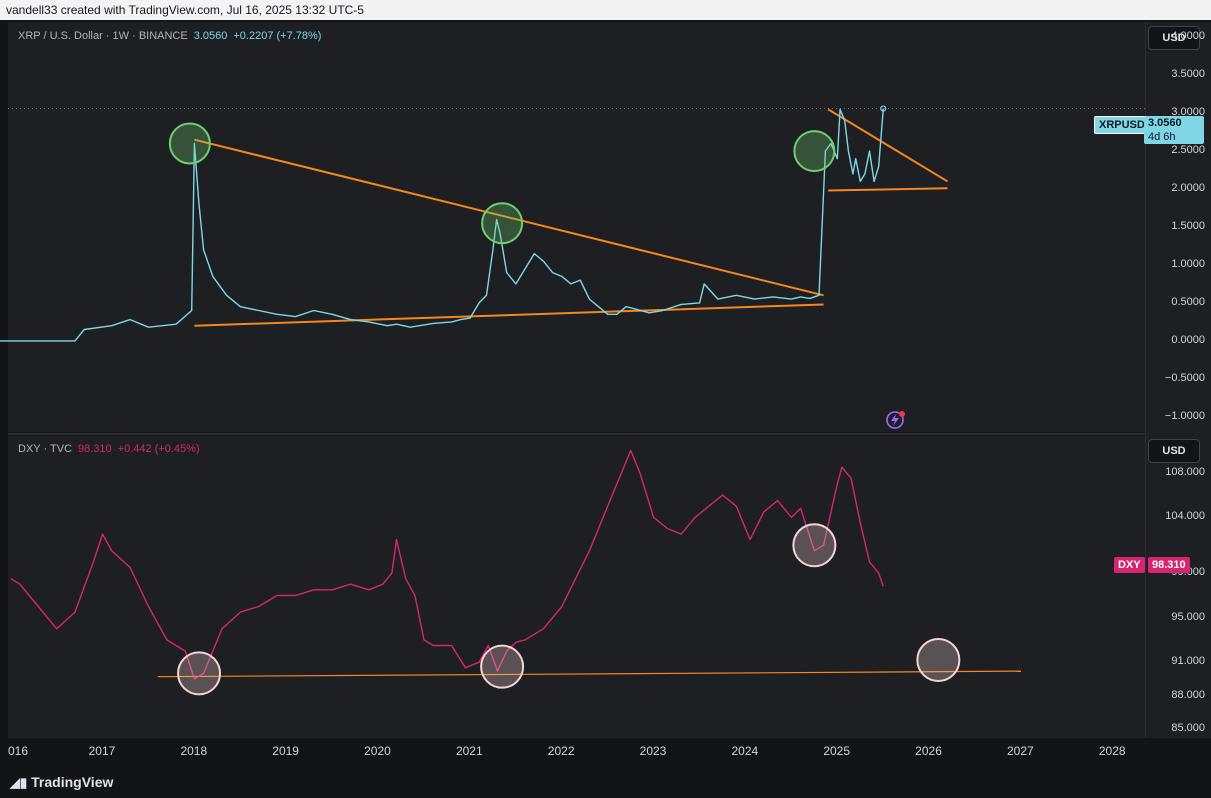 The height and width of the screenshot is (798, 1211). I want to click on y-tick-label: 3.5000, so click(1188, 74).